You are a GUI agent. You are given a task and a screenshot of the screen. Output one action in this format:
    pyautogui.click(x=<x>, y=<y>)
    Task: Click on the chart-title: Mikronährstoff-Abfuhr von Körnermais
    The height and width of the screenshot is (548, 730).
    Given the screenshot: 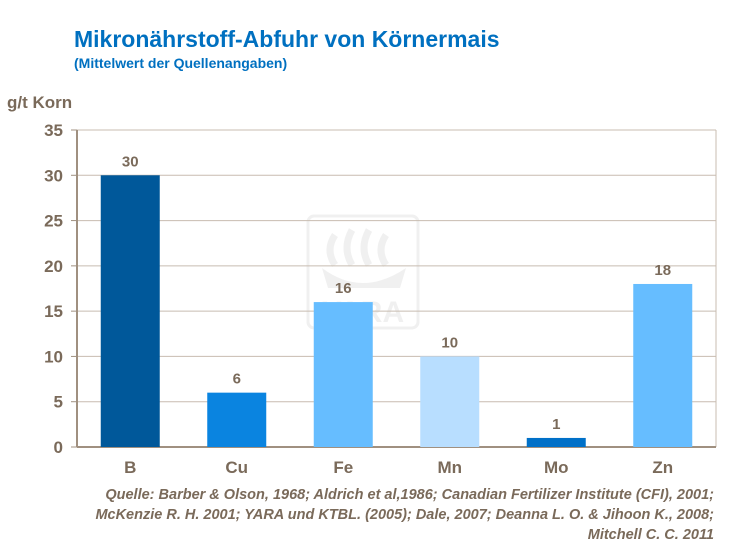 What is the action you would take?
    pyautogui.click(x=287, y=39)
    